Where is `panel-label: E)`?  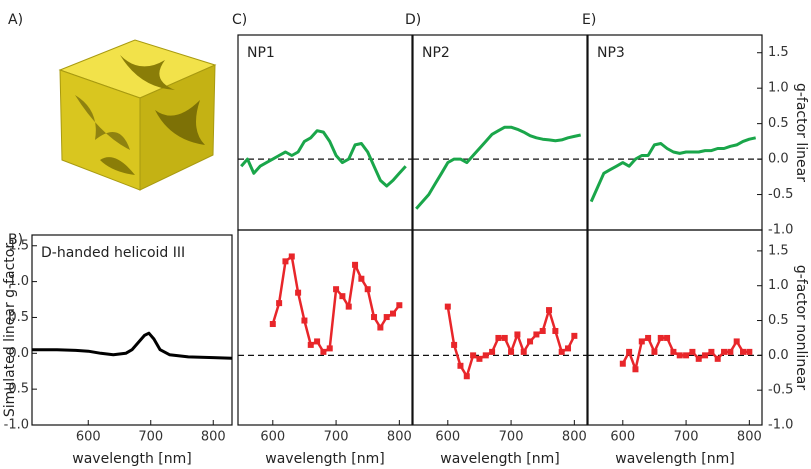 panel-label: E) is located at coordinates (589, 20).